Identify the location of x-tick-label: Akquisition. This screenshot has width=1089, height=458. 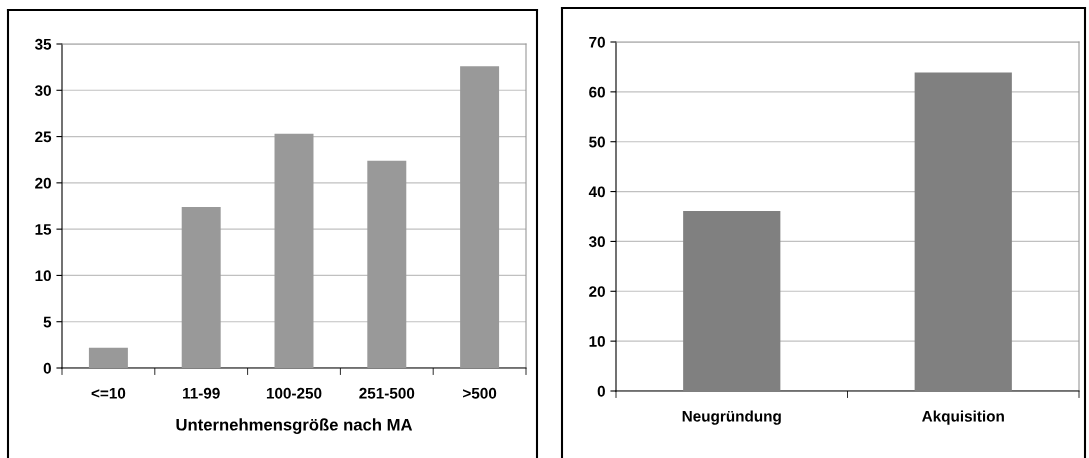
(963, 417).